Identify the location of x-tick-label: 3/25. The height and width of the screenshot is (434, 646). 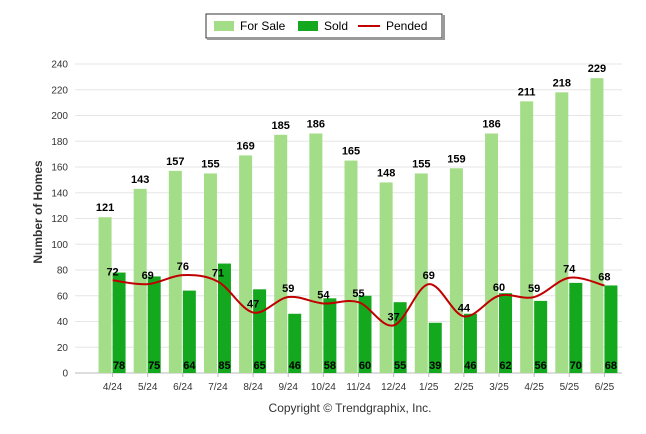
(499, 387).